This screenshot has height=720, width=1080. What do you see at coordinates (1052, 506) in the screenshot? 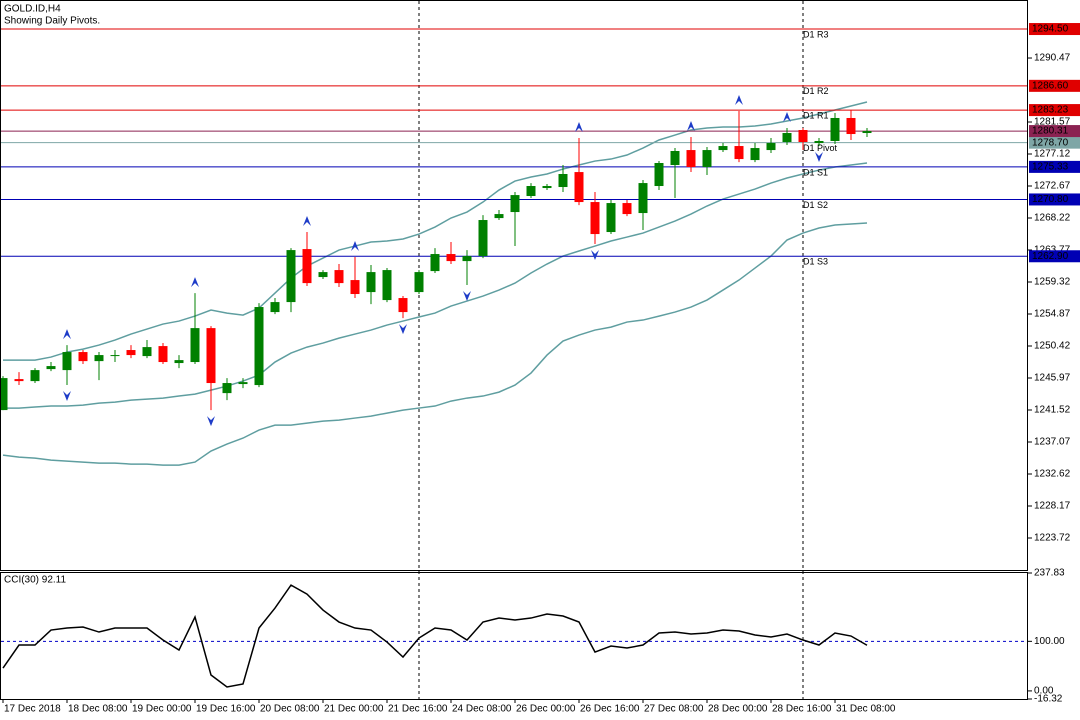
I see `y-tick-label: 1228.17` at bounding box center [1052, 506].